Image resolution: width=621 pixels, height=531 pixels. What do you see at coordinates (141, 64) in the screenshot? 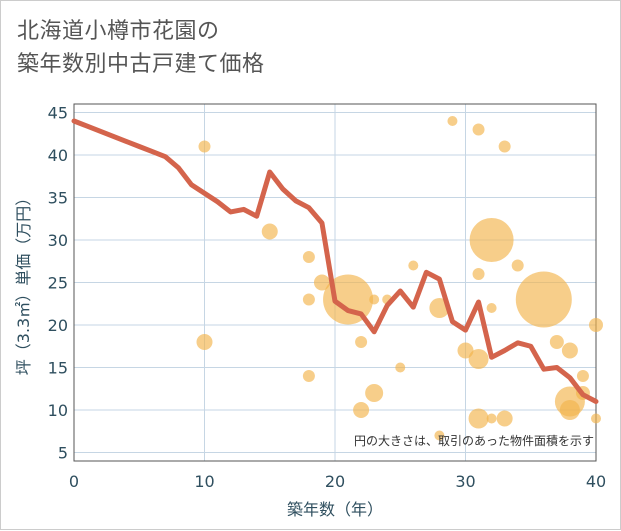
I see `chart-title-line2: 築年数別中古戸建て価格` at bounding box center [141, 64].